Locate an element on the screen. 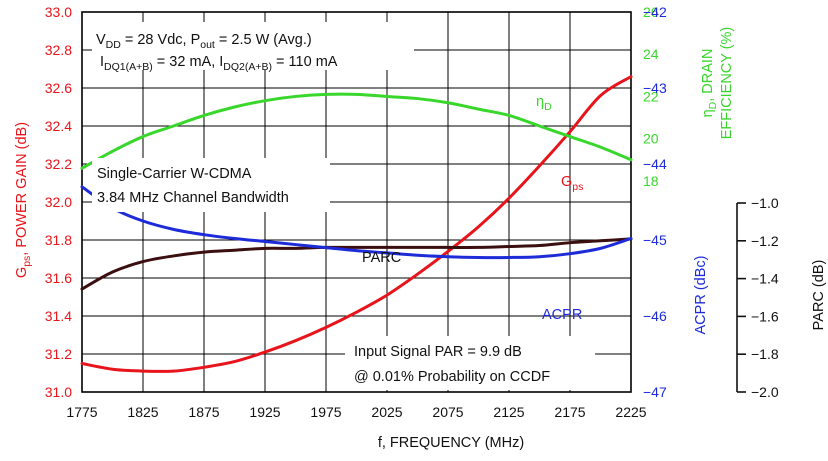 This screenshot has width=828, height=461. acpr-curve is located at coordinates (356, 222).